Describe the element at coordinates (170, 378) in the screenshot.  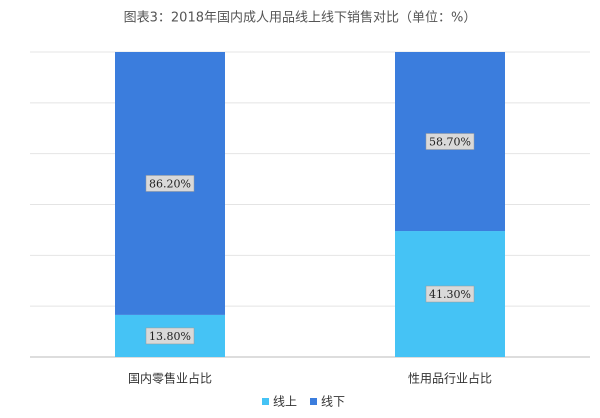
I see `x-tick-label: 国内零售业占比` at that location.